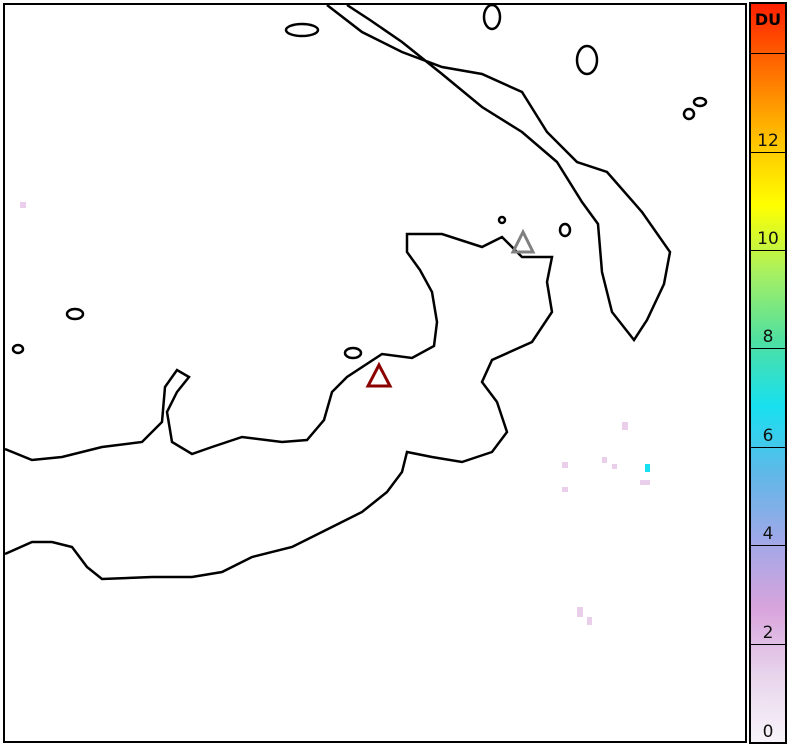 The width and height of the screenshot is (789, 746). I want to click on colorbar-tick-label: 0, so click(768, 732).